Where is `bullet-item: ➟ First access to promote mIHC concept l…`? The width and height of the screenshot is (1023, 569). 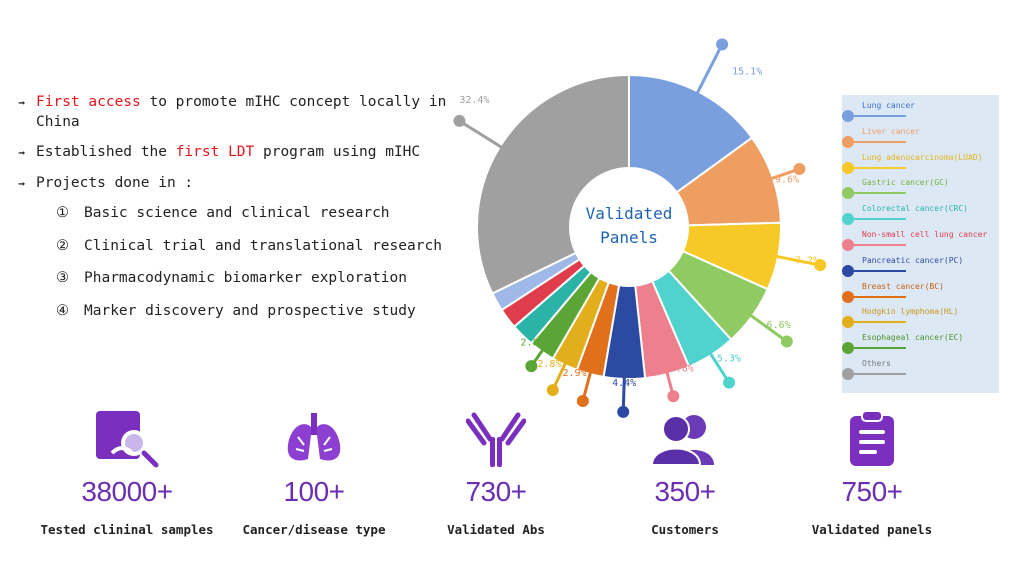
bullet-item: ➟ First access to promote mIHC concept l… is located at coordinates (253, 112).